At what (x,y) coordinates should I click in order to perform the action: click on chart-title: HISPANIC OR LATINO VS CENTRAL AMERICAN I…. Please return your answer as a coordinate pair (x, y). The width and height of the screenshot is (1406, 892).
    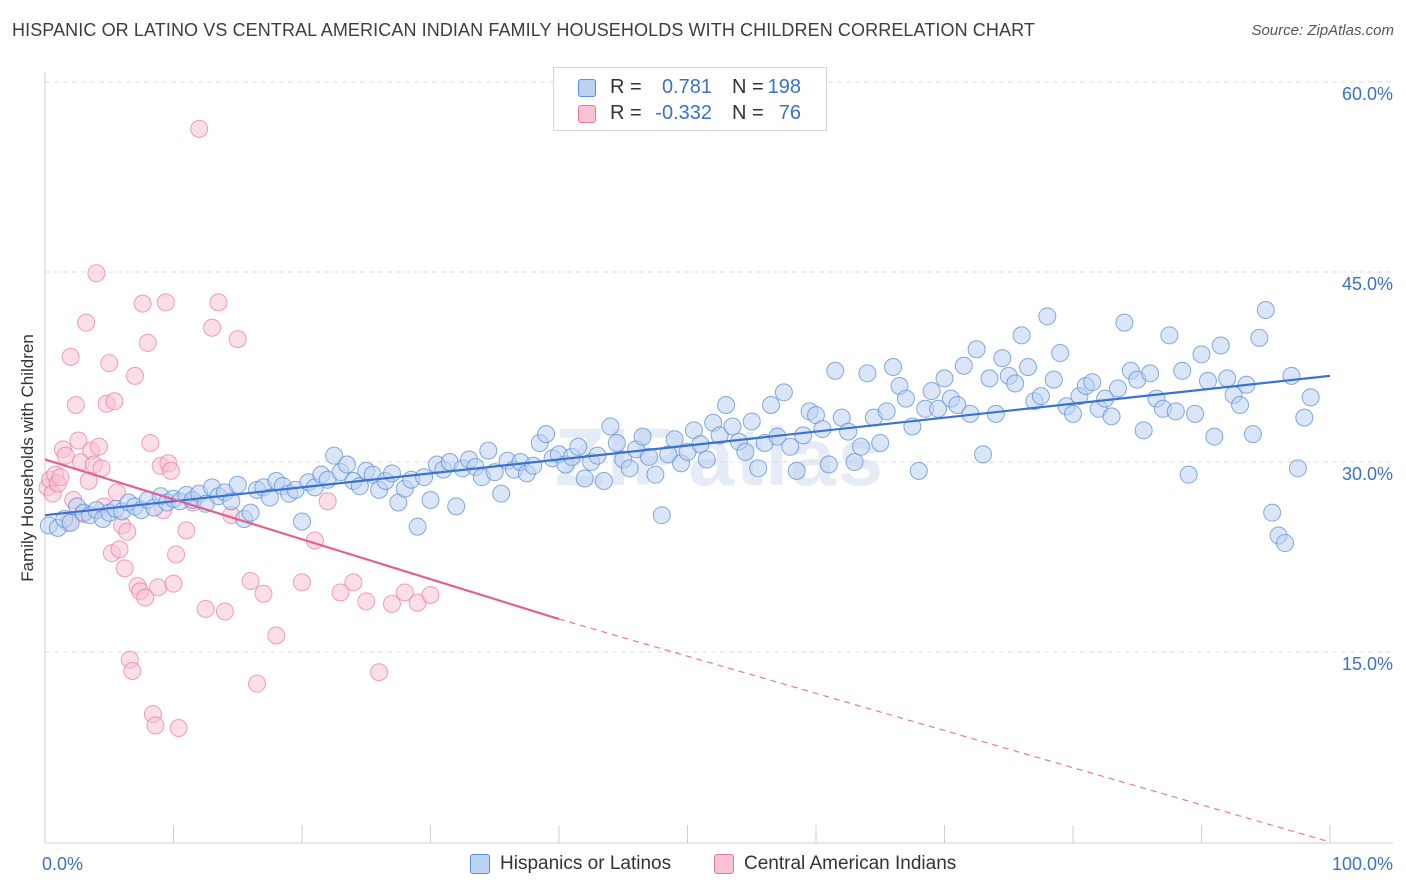
    Looking at the image, I should click on (523, 30).